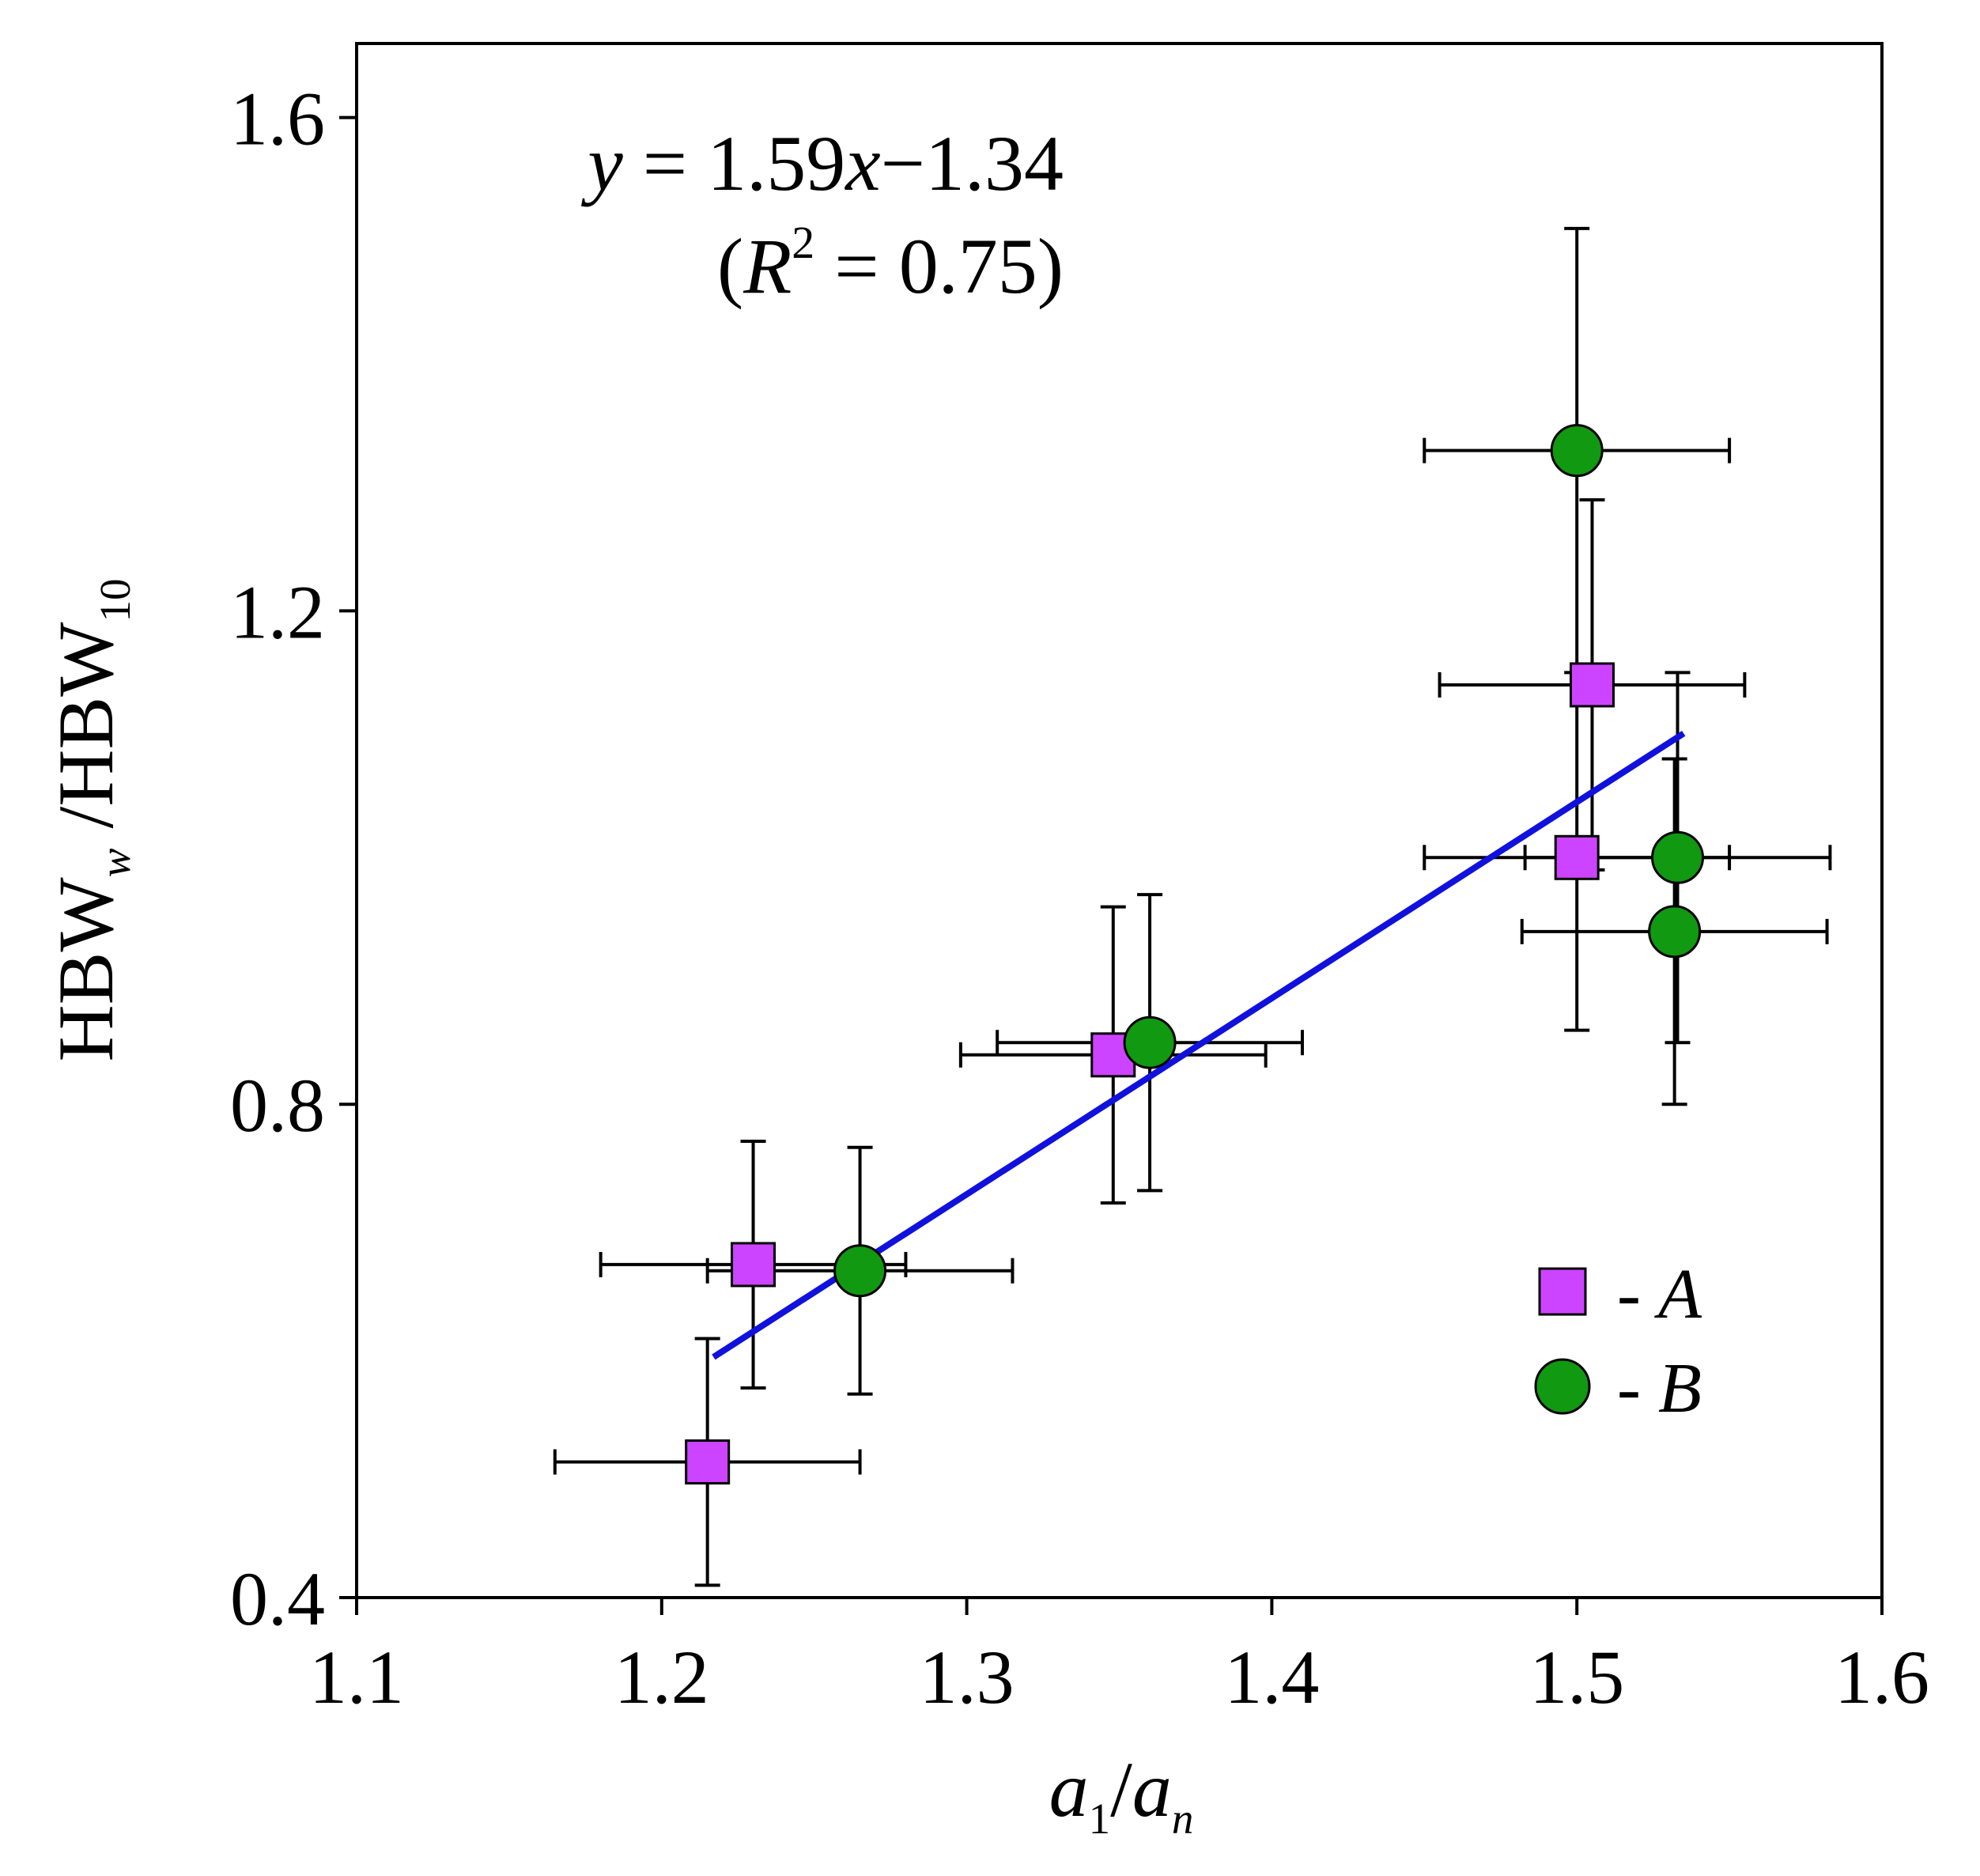  I want to click on x-tick-label-2: 1.3, so click(967, 1677).